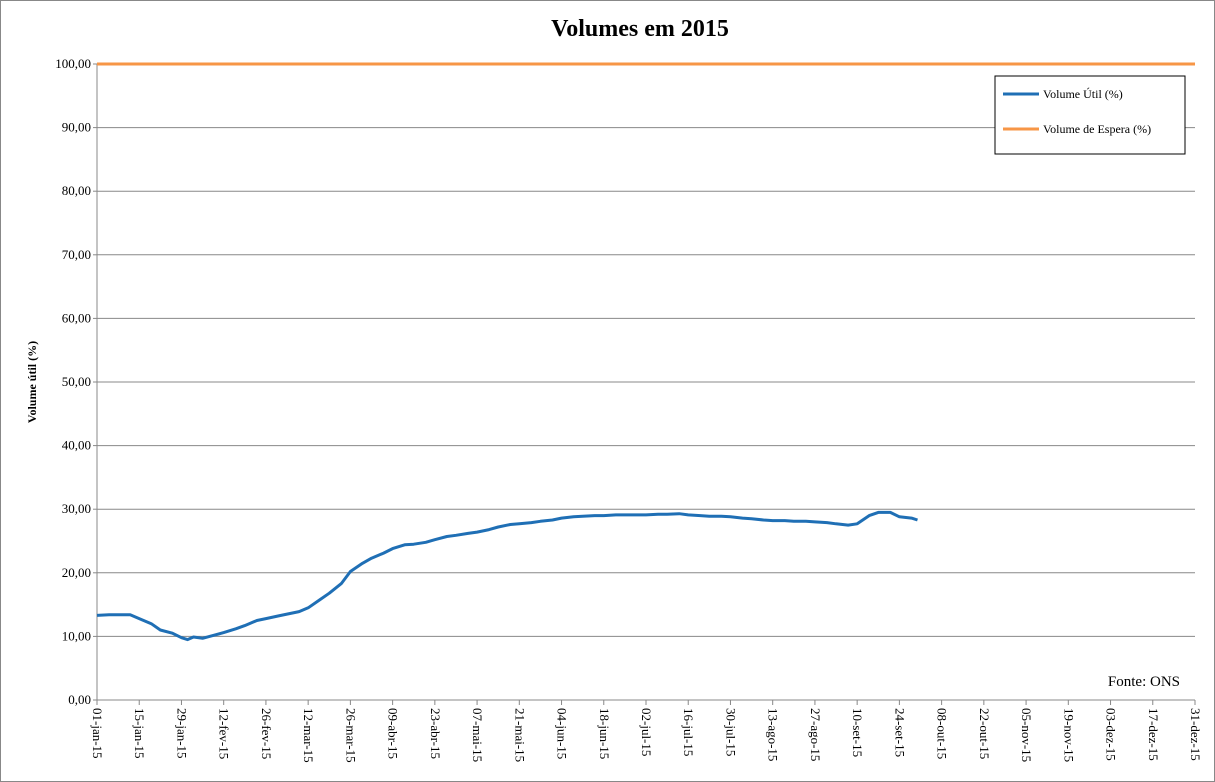 The image size is (1215, 782). I want to click on x-tick-label: 26-fev-15, so click(266, 733).